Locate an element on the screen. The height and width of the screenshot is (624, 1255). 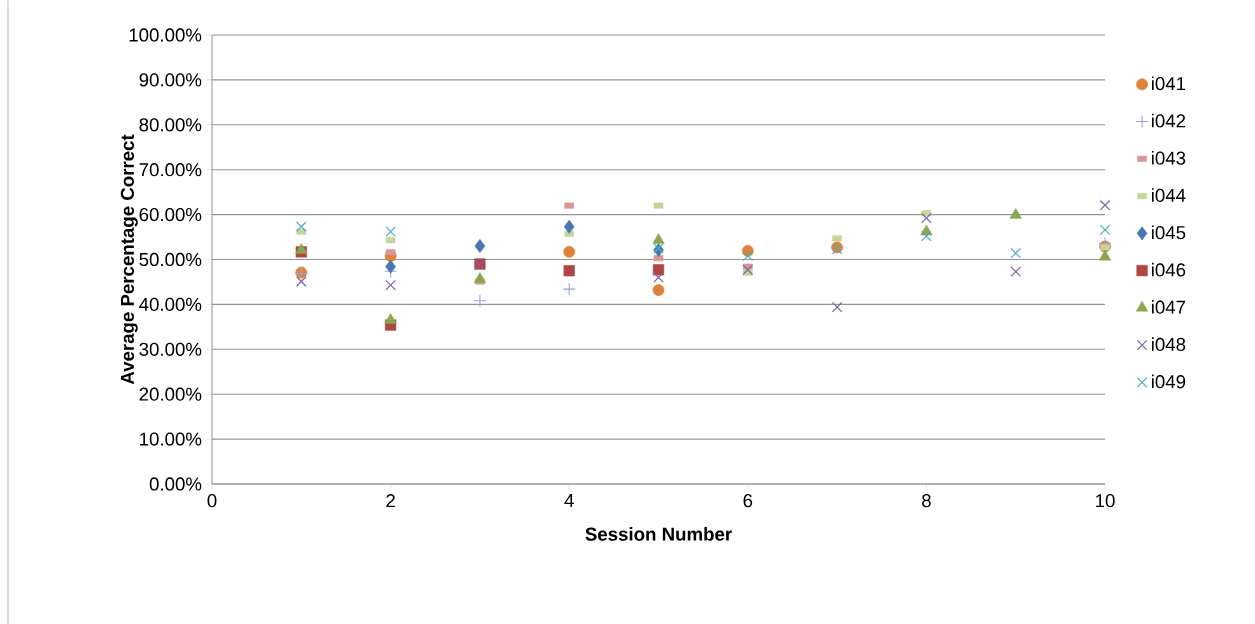
x-tick-label: 10 is located at coordinates (1105, 501).